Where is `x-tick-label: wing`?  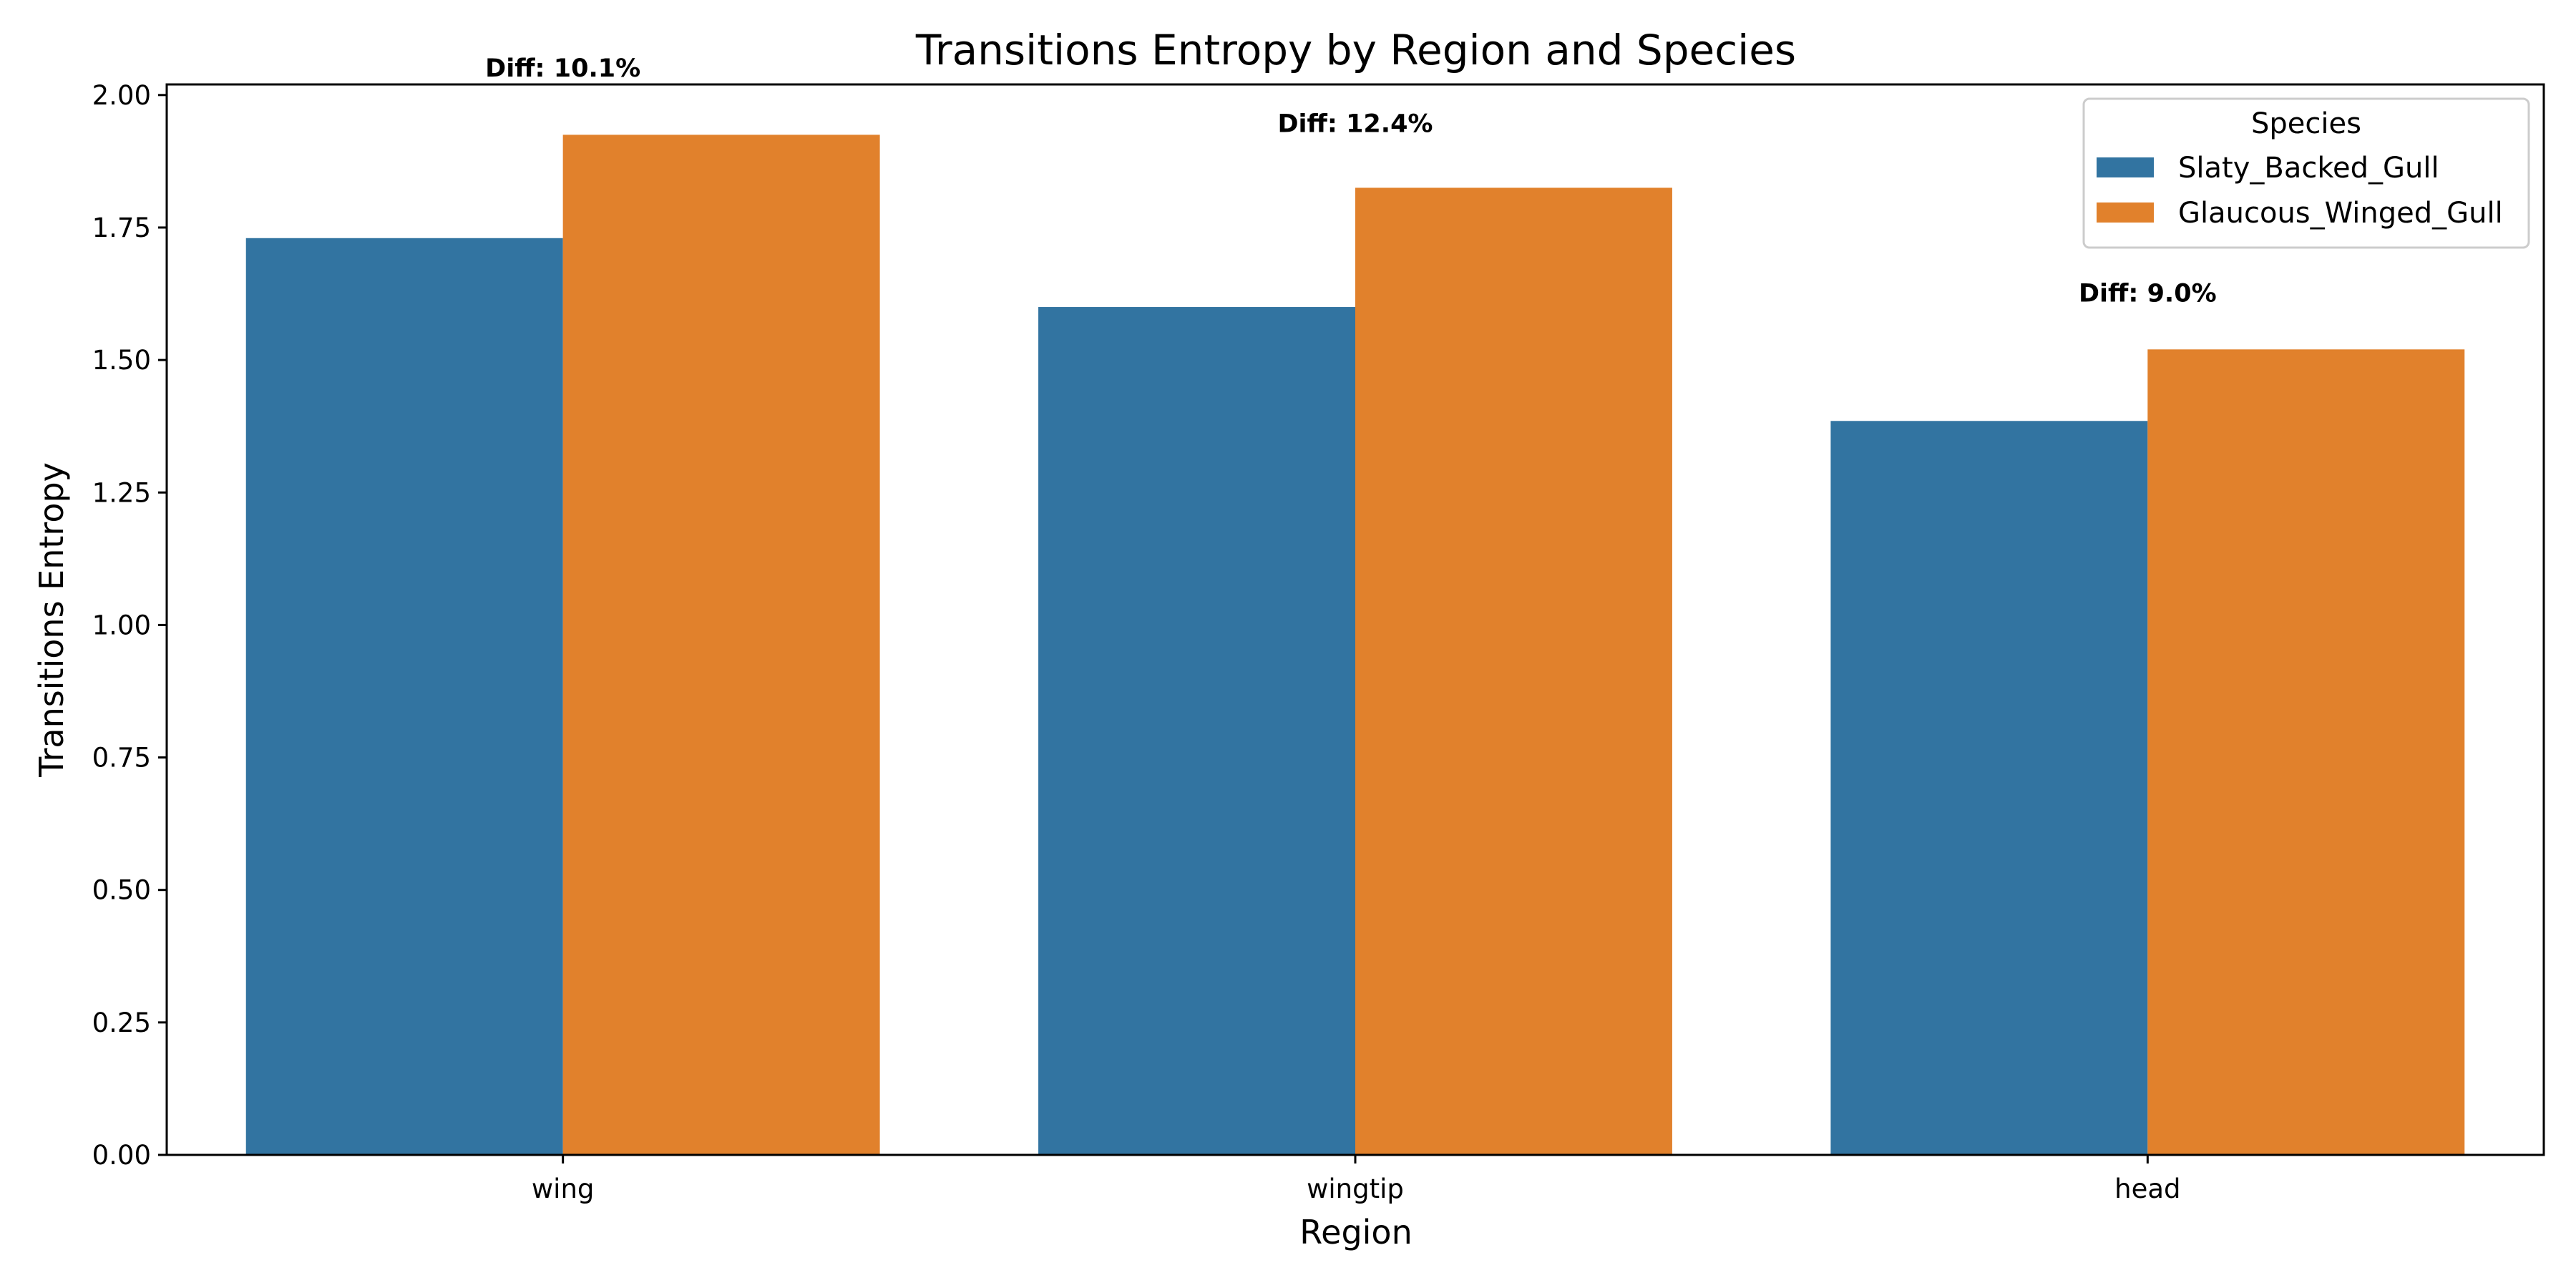 x-tick-label: wing is located at coordinates (563, 1189).